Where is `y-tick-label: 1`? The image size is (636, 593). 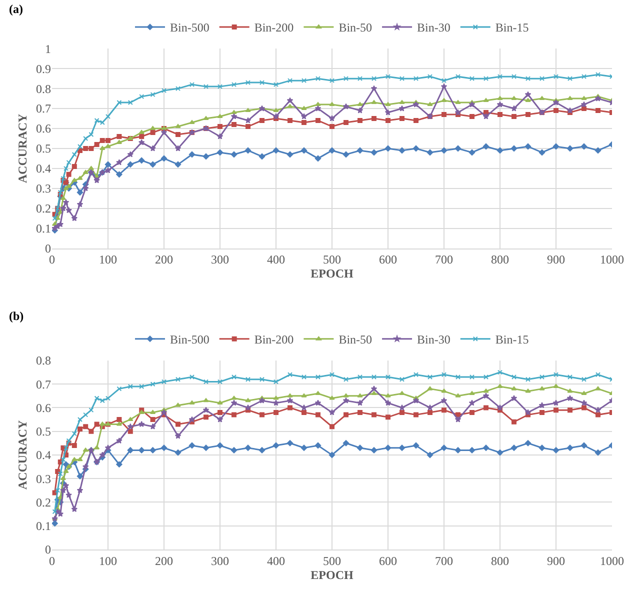 y-tick-label: 1 is located at coordinates (48, 49).